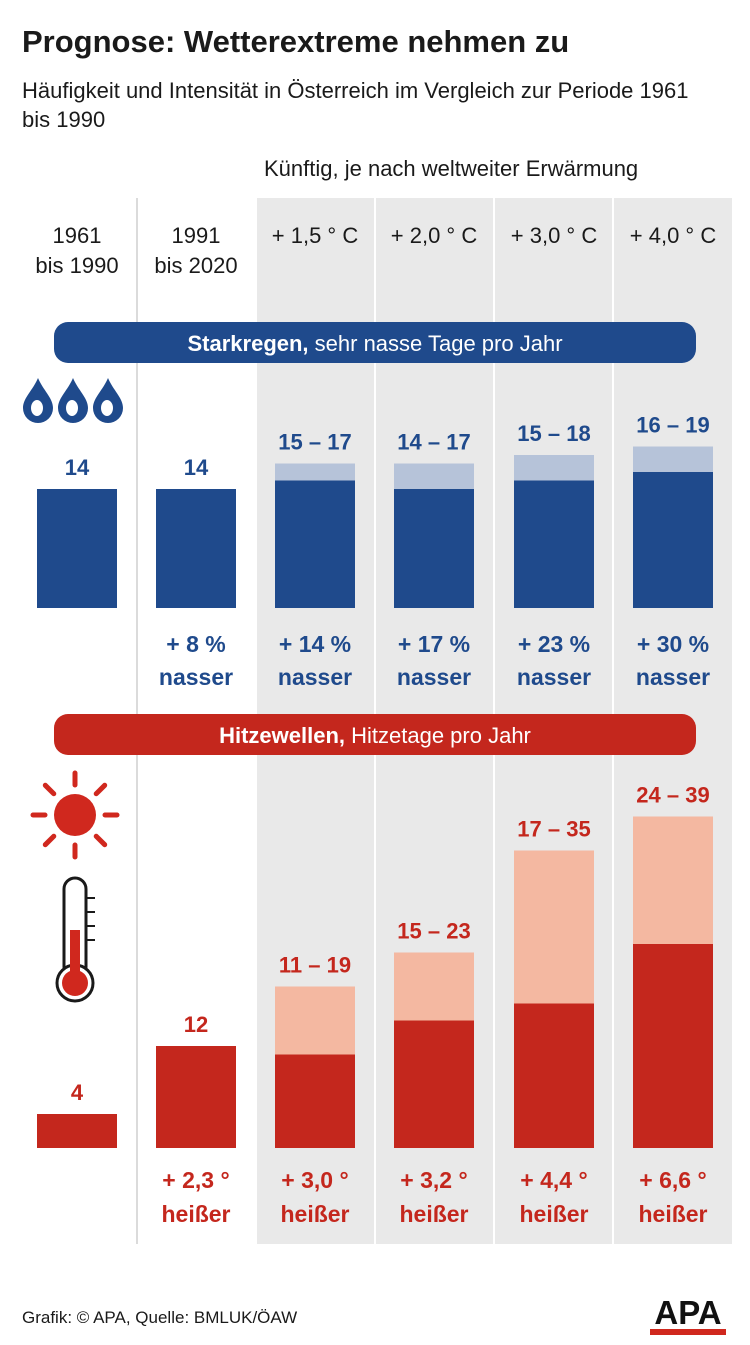 The image size is (750, 1345). What do you see at coordinates (672, 795) in the screenshot?
I see `hitzewellen-value-label: 24 – 39` at bounding box center [672, 795].